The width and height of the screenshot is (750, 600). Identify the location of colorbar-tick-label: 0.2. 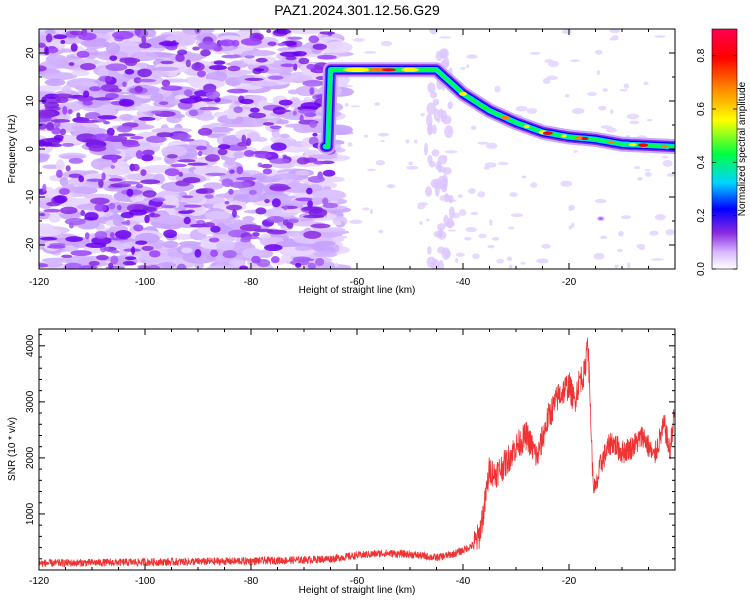
(701, 215).